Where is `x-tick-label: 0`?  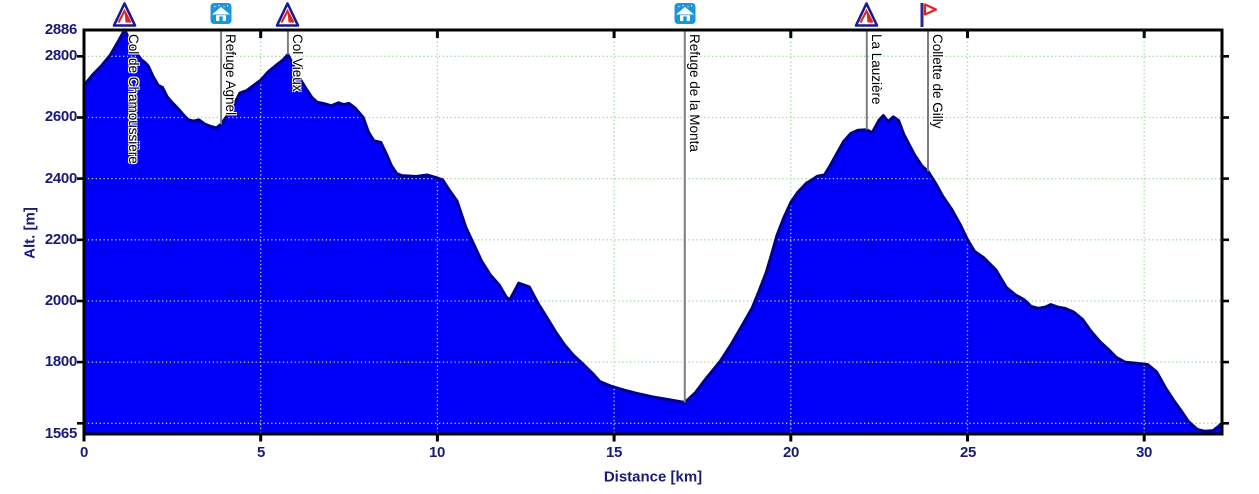 x-tick-label: 0 is located at coordinates (84, 452).